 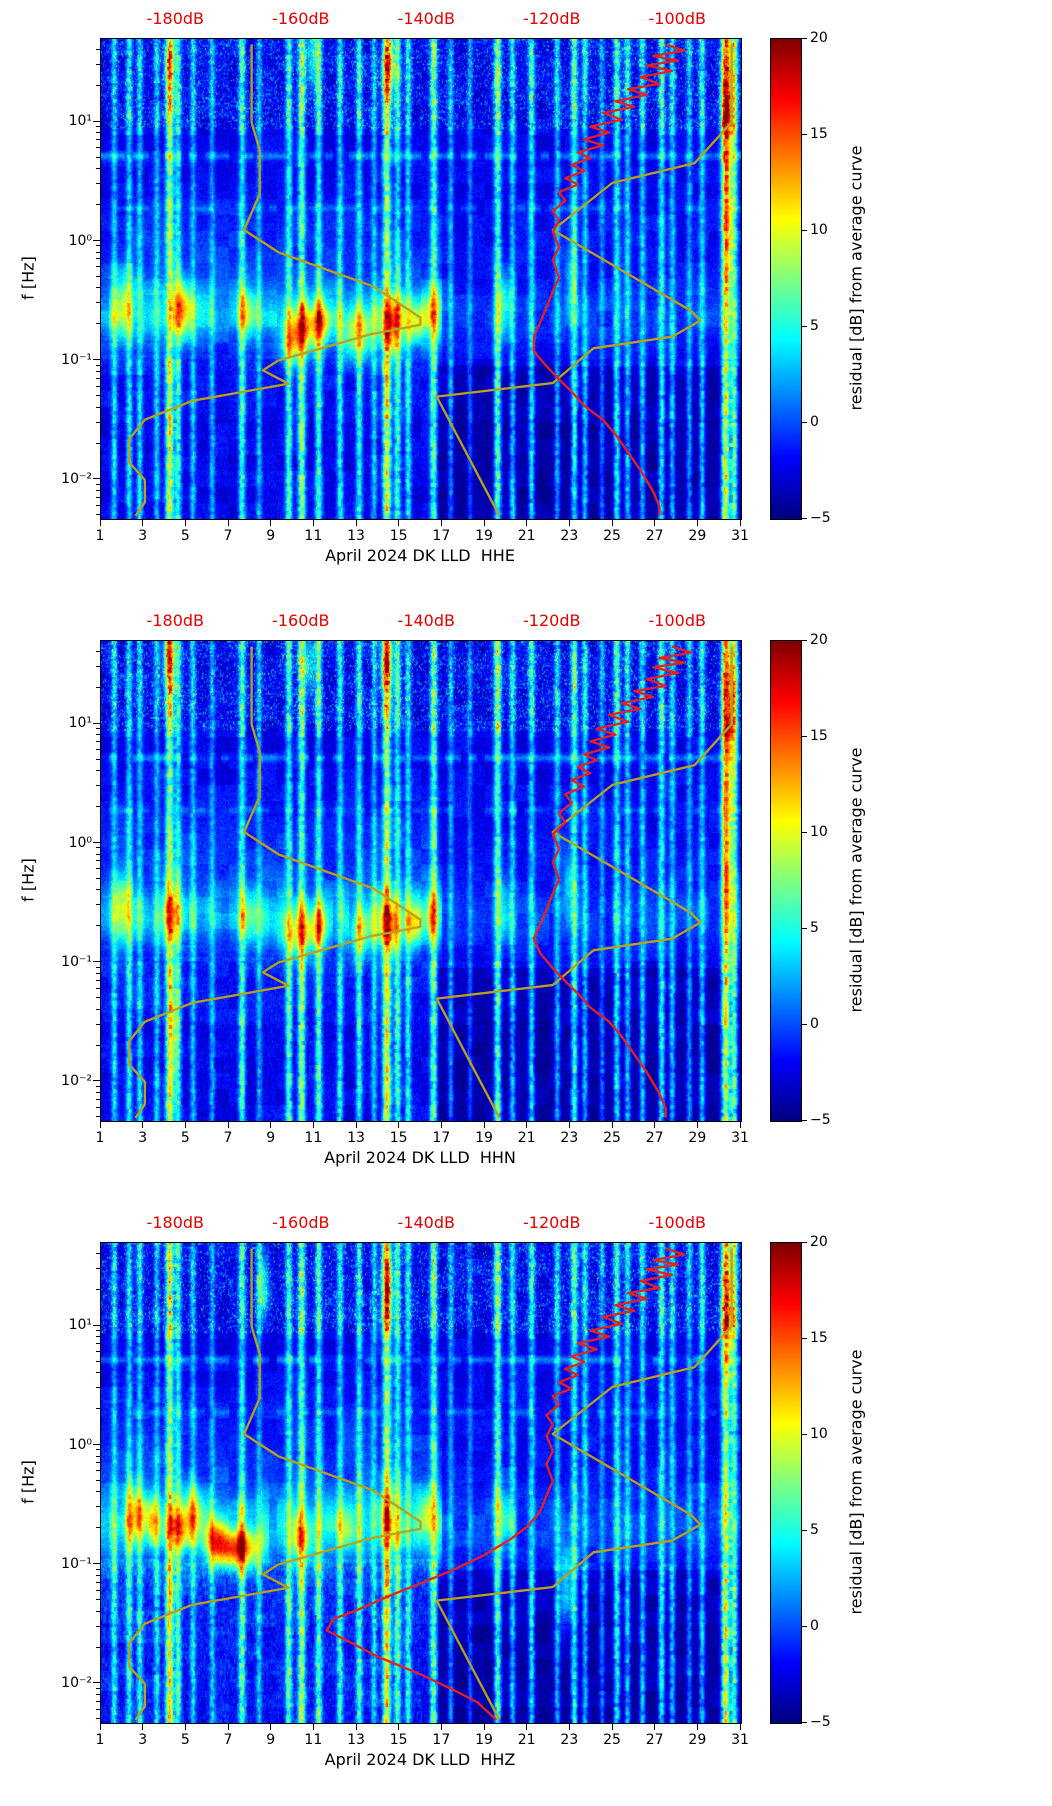 What do you see at coordinates (584, 1484) in the screenshot?
I see `olive-curve-high` at bounding box center [584, 1484].